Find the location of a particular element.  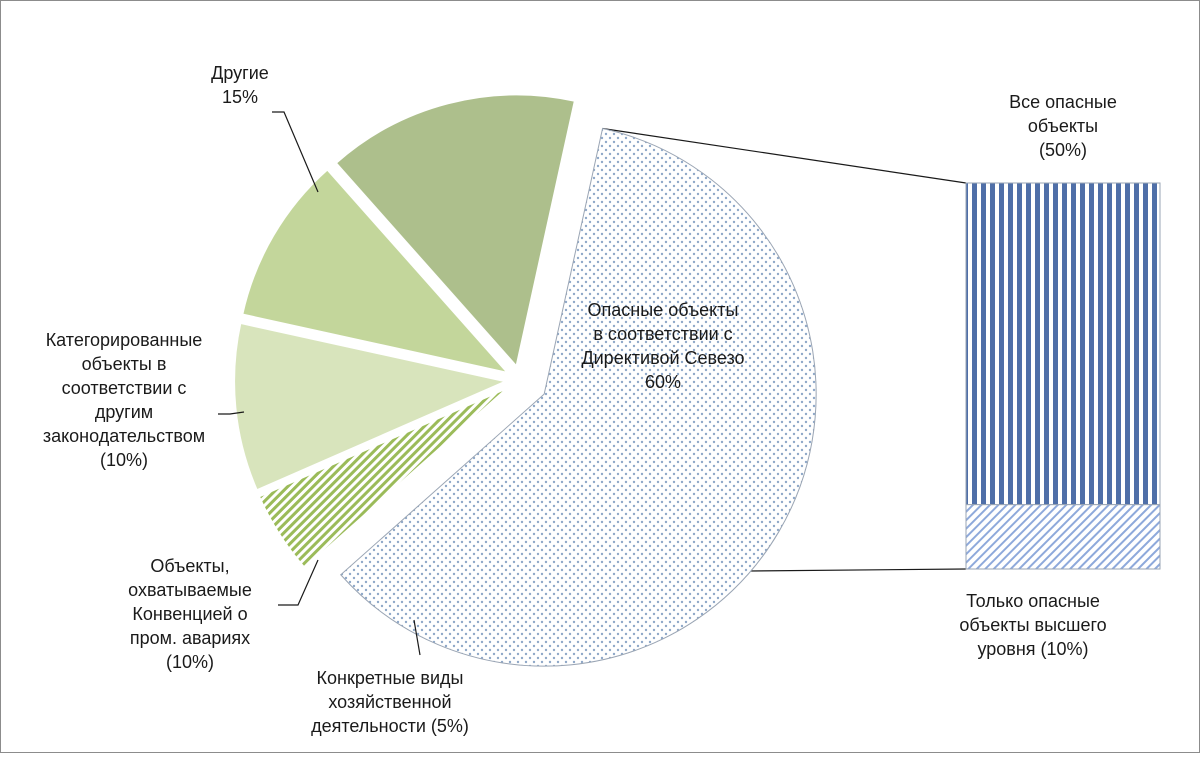

leader-categorized is located at coordinates (231, 413).